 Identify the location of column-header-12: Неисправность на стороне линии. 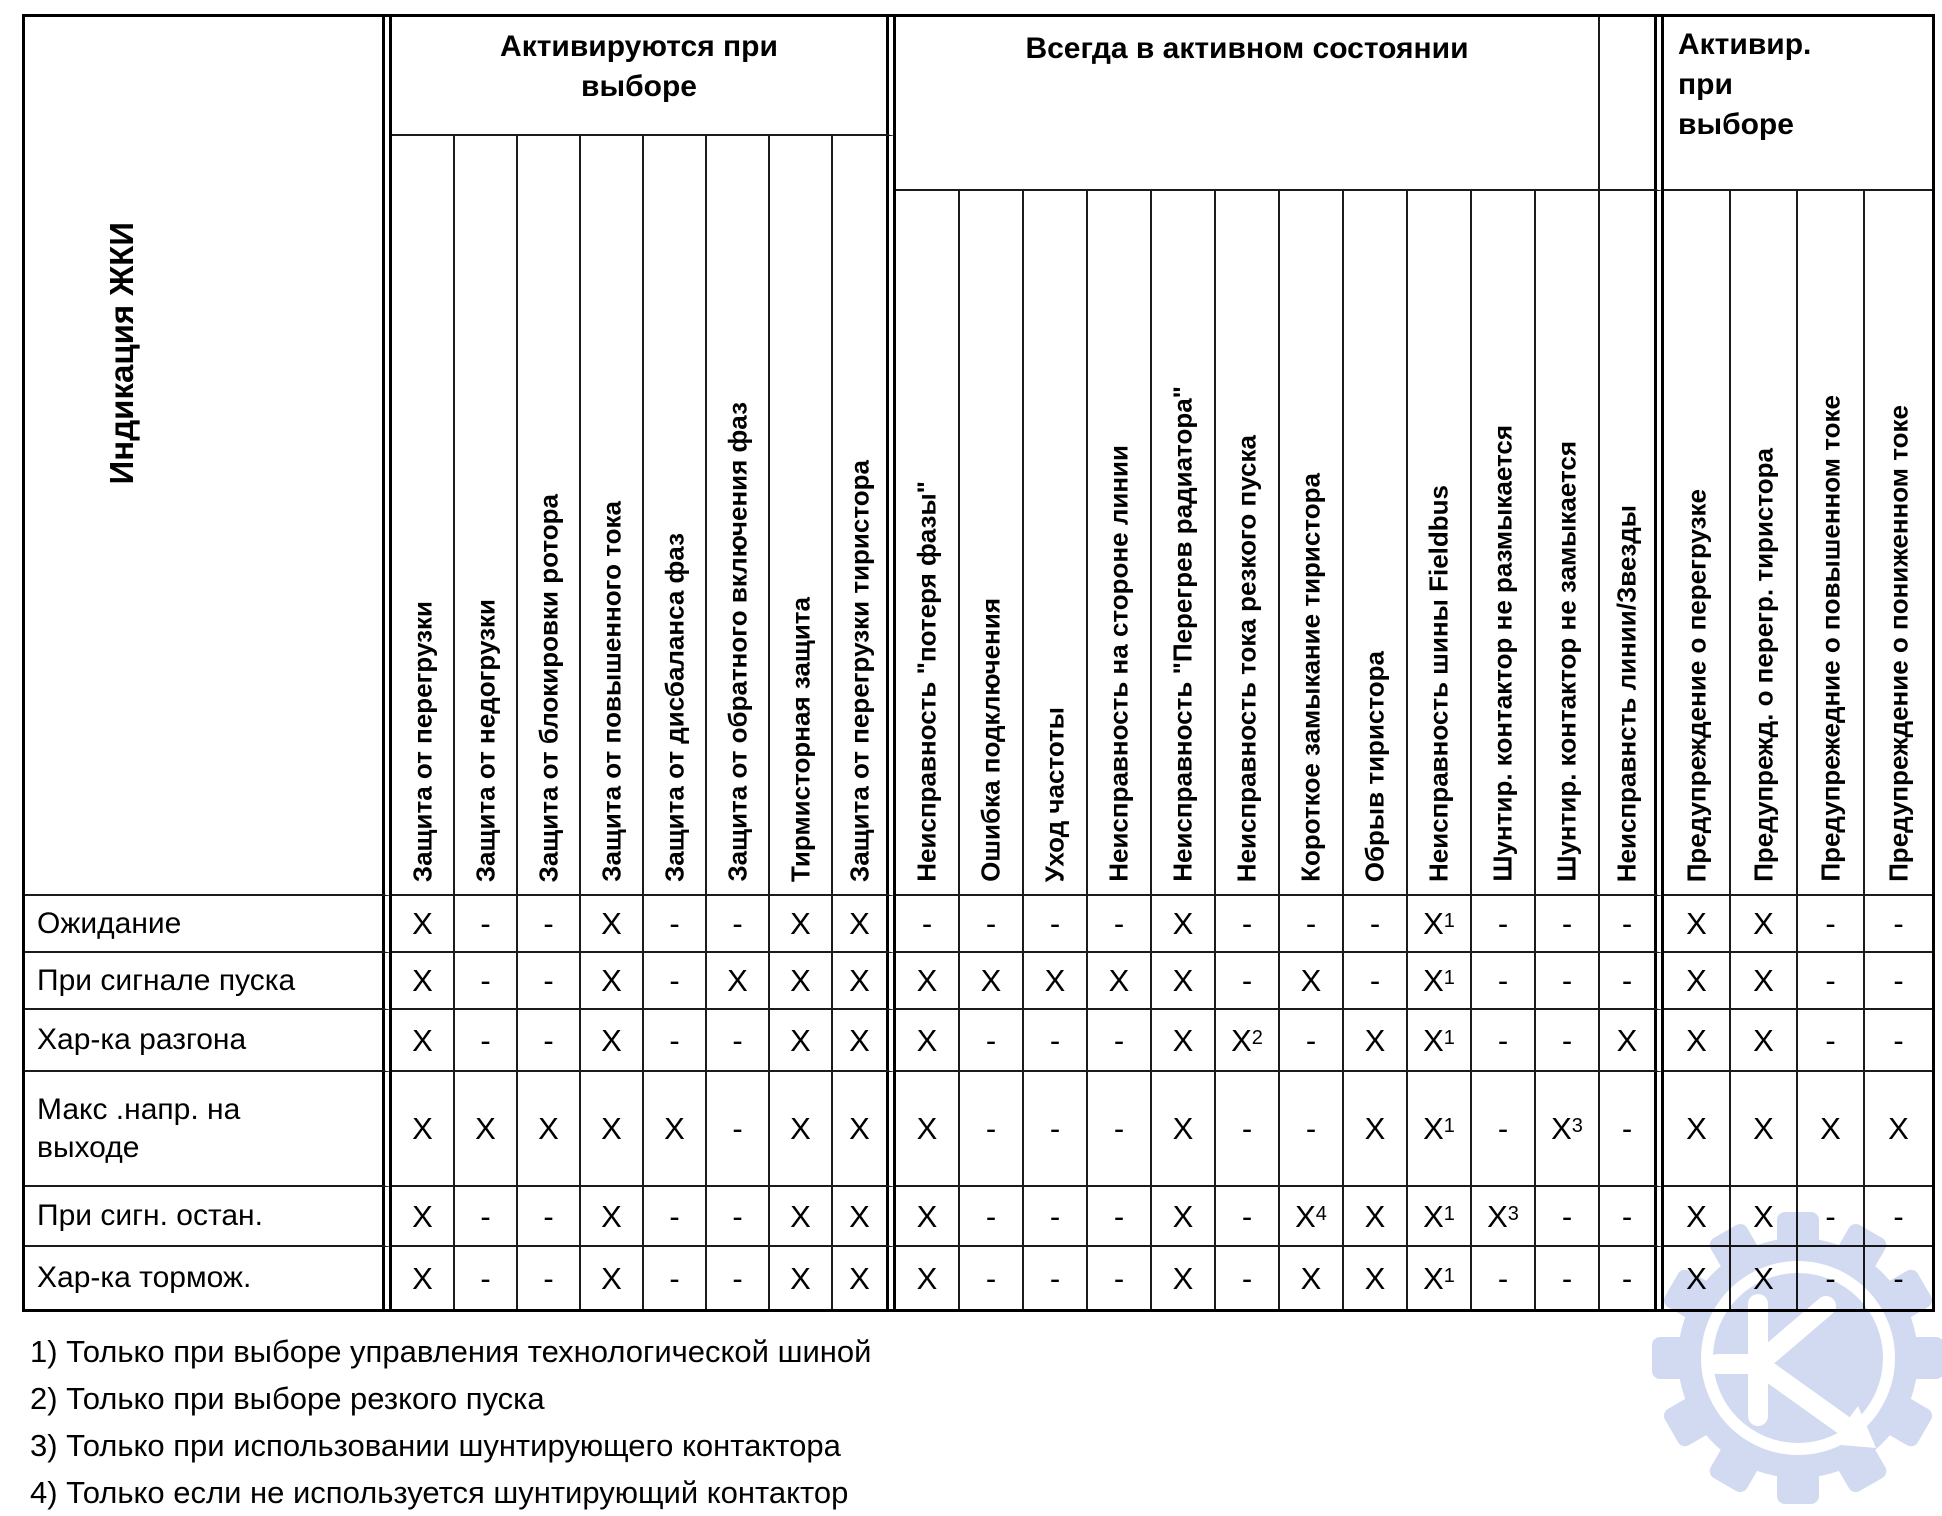
(1120, 543).